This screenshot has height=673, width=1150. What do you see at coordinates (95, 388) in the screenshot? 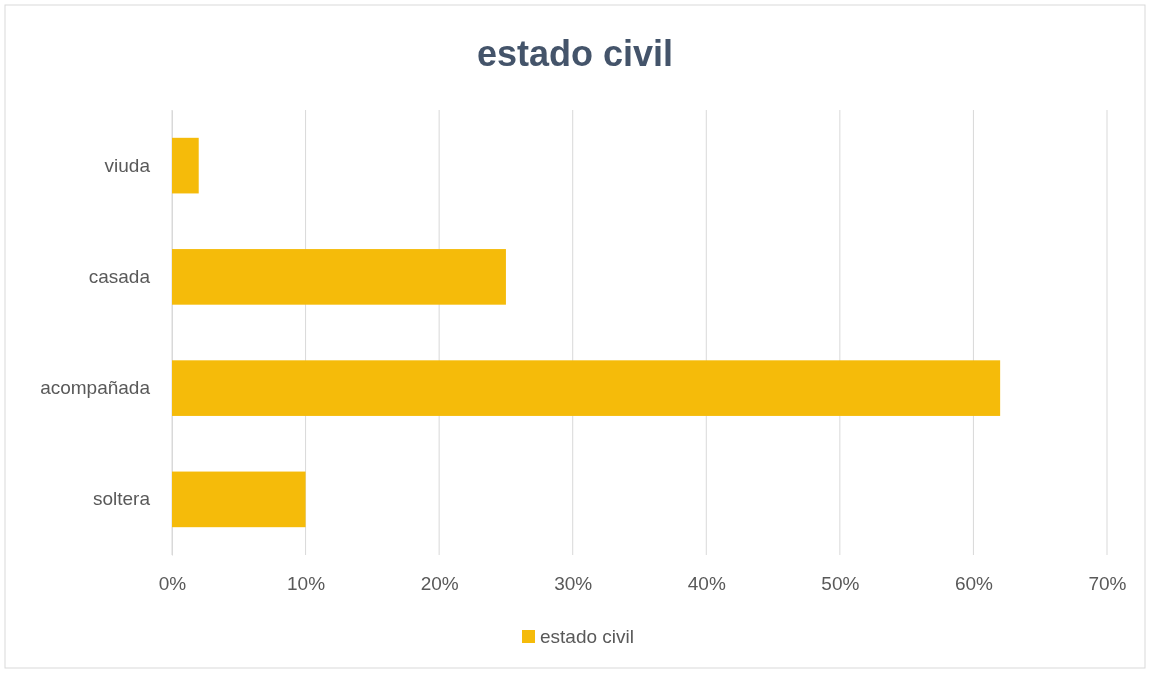
I see `y-tick-label: acompañada` at bounding box center [95, 388].